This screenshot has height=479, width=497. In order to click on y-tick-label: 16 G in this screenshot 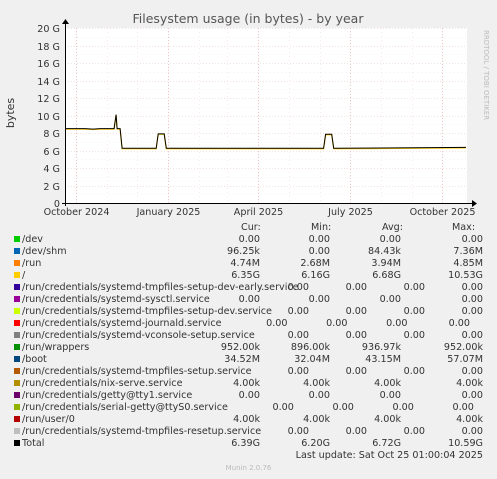, I will do `click(48, 64)`.